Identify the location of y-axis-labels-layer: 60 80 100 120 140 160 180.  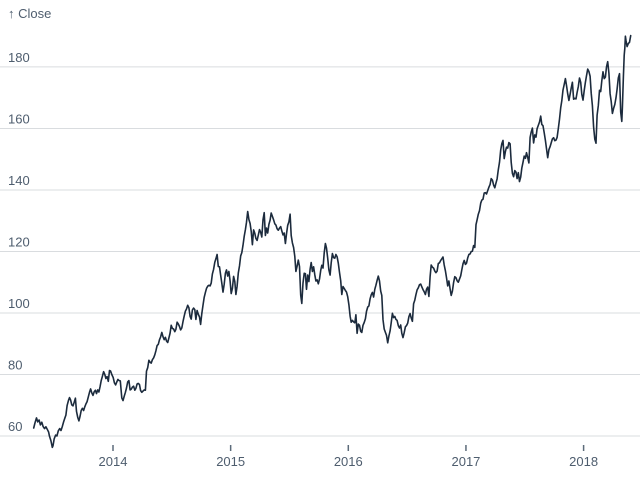
(19, 242).